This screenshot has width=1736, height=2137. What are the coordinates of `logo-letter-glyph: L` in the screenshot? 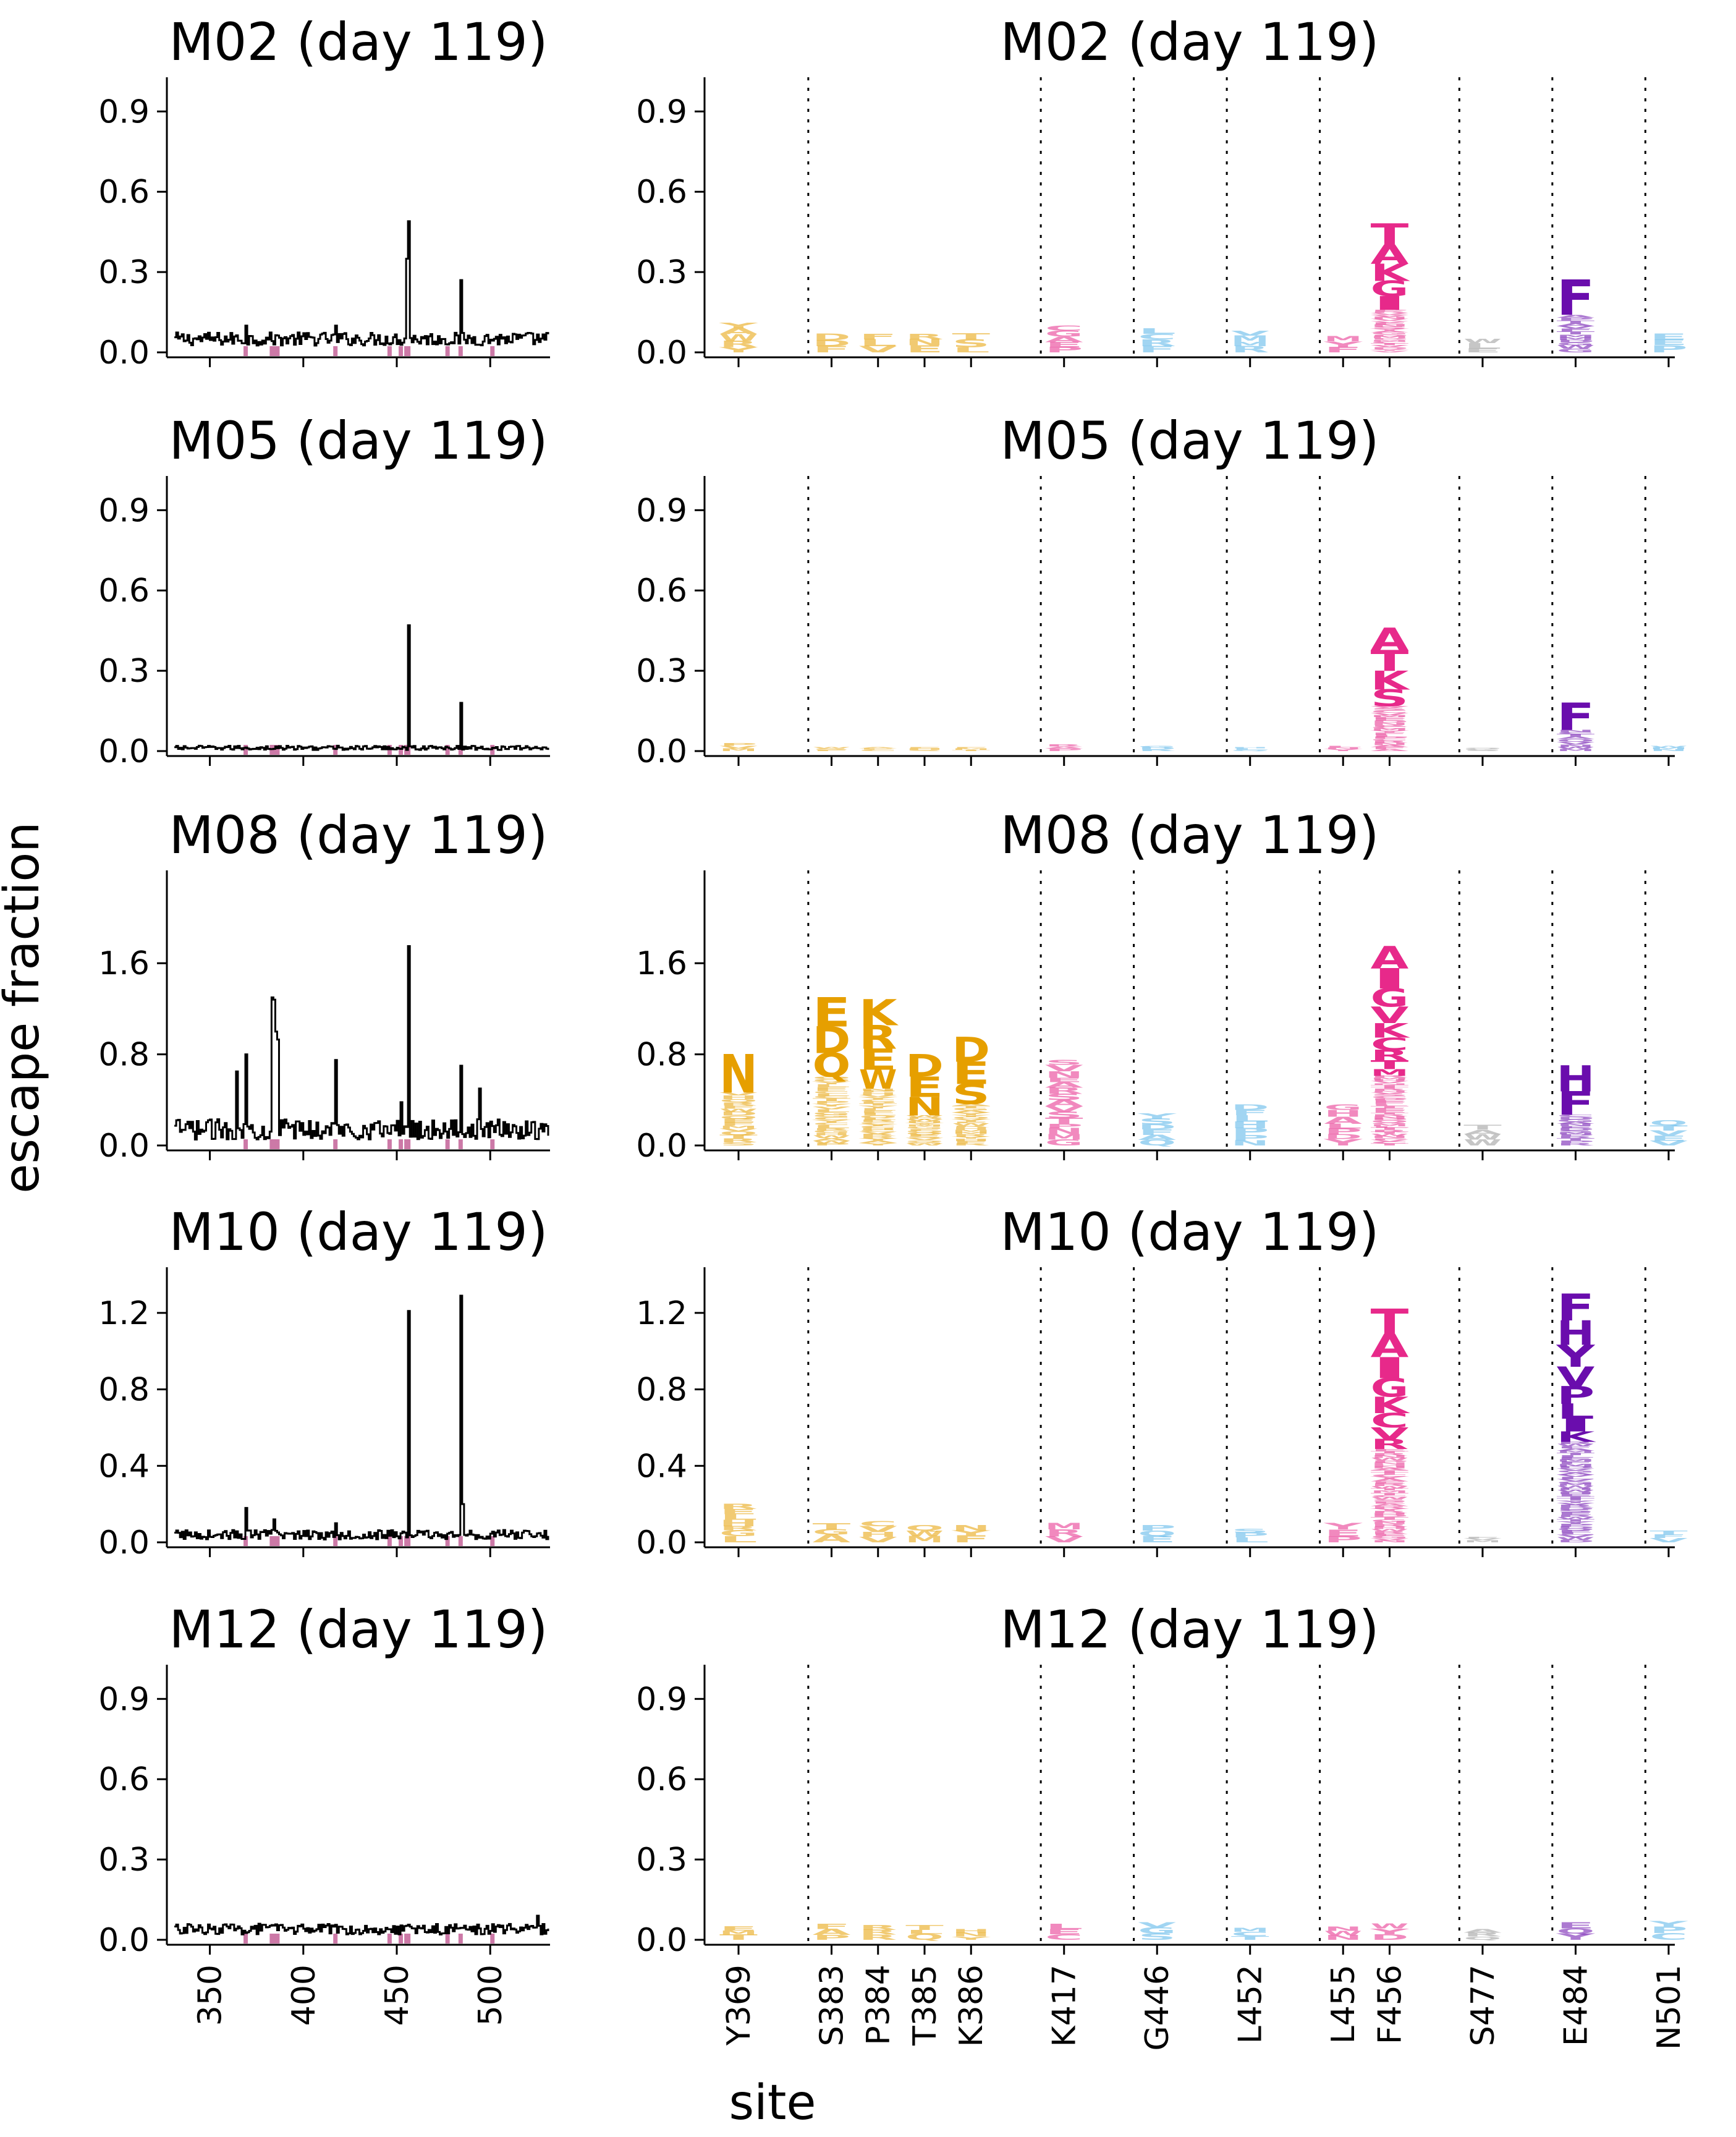 It's located at (1576, 1456).